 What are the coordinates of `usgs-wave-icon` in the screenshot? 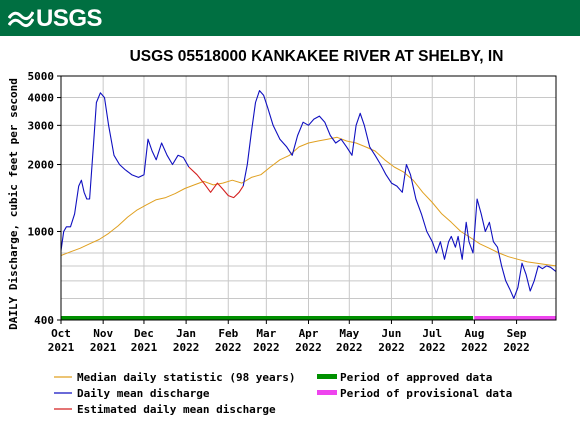 It's located at (21, 19).